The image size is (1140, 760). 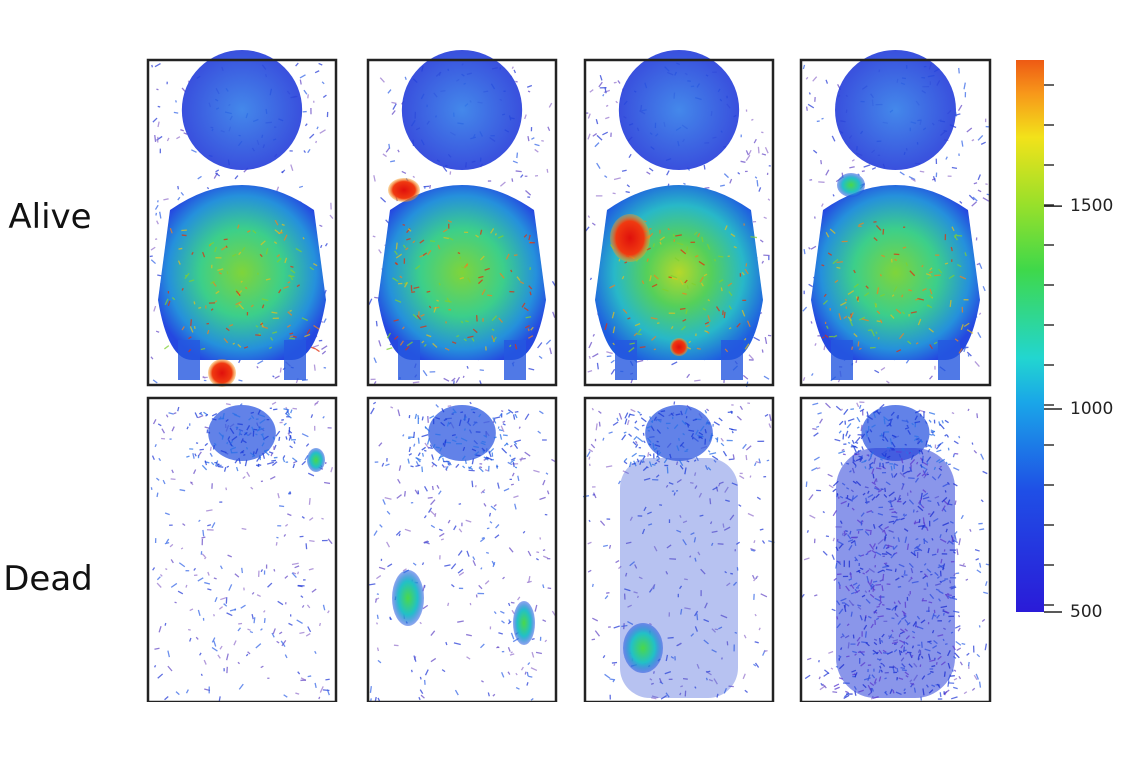 What do you see at coordinates (679, 219) in the screenshot?
I see `mouse-panel` at bounding box center [679, 219].